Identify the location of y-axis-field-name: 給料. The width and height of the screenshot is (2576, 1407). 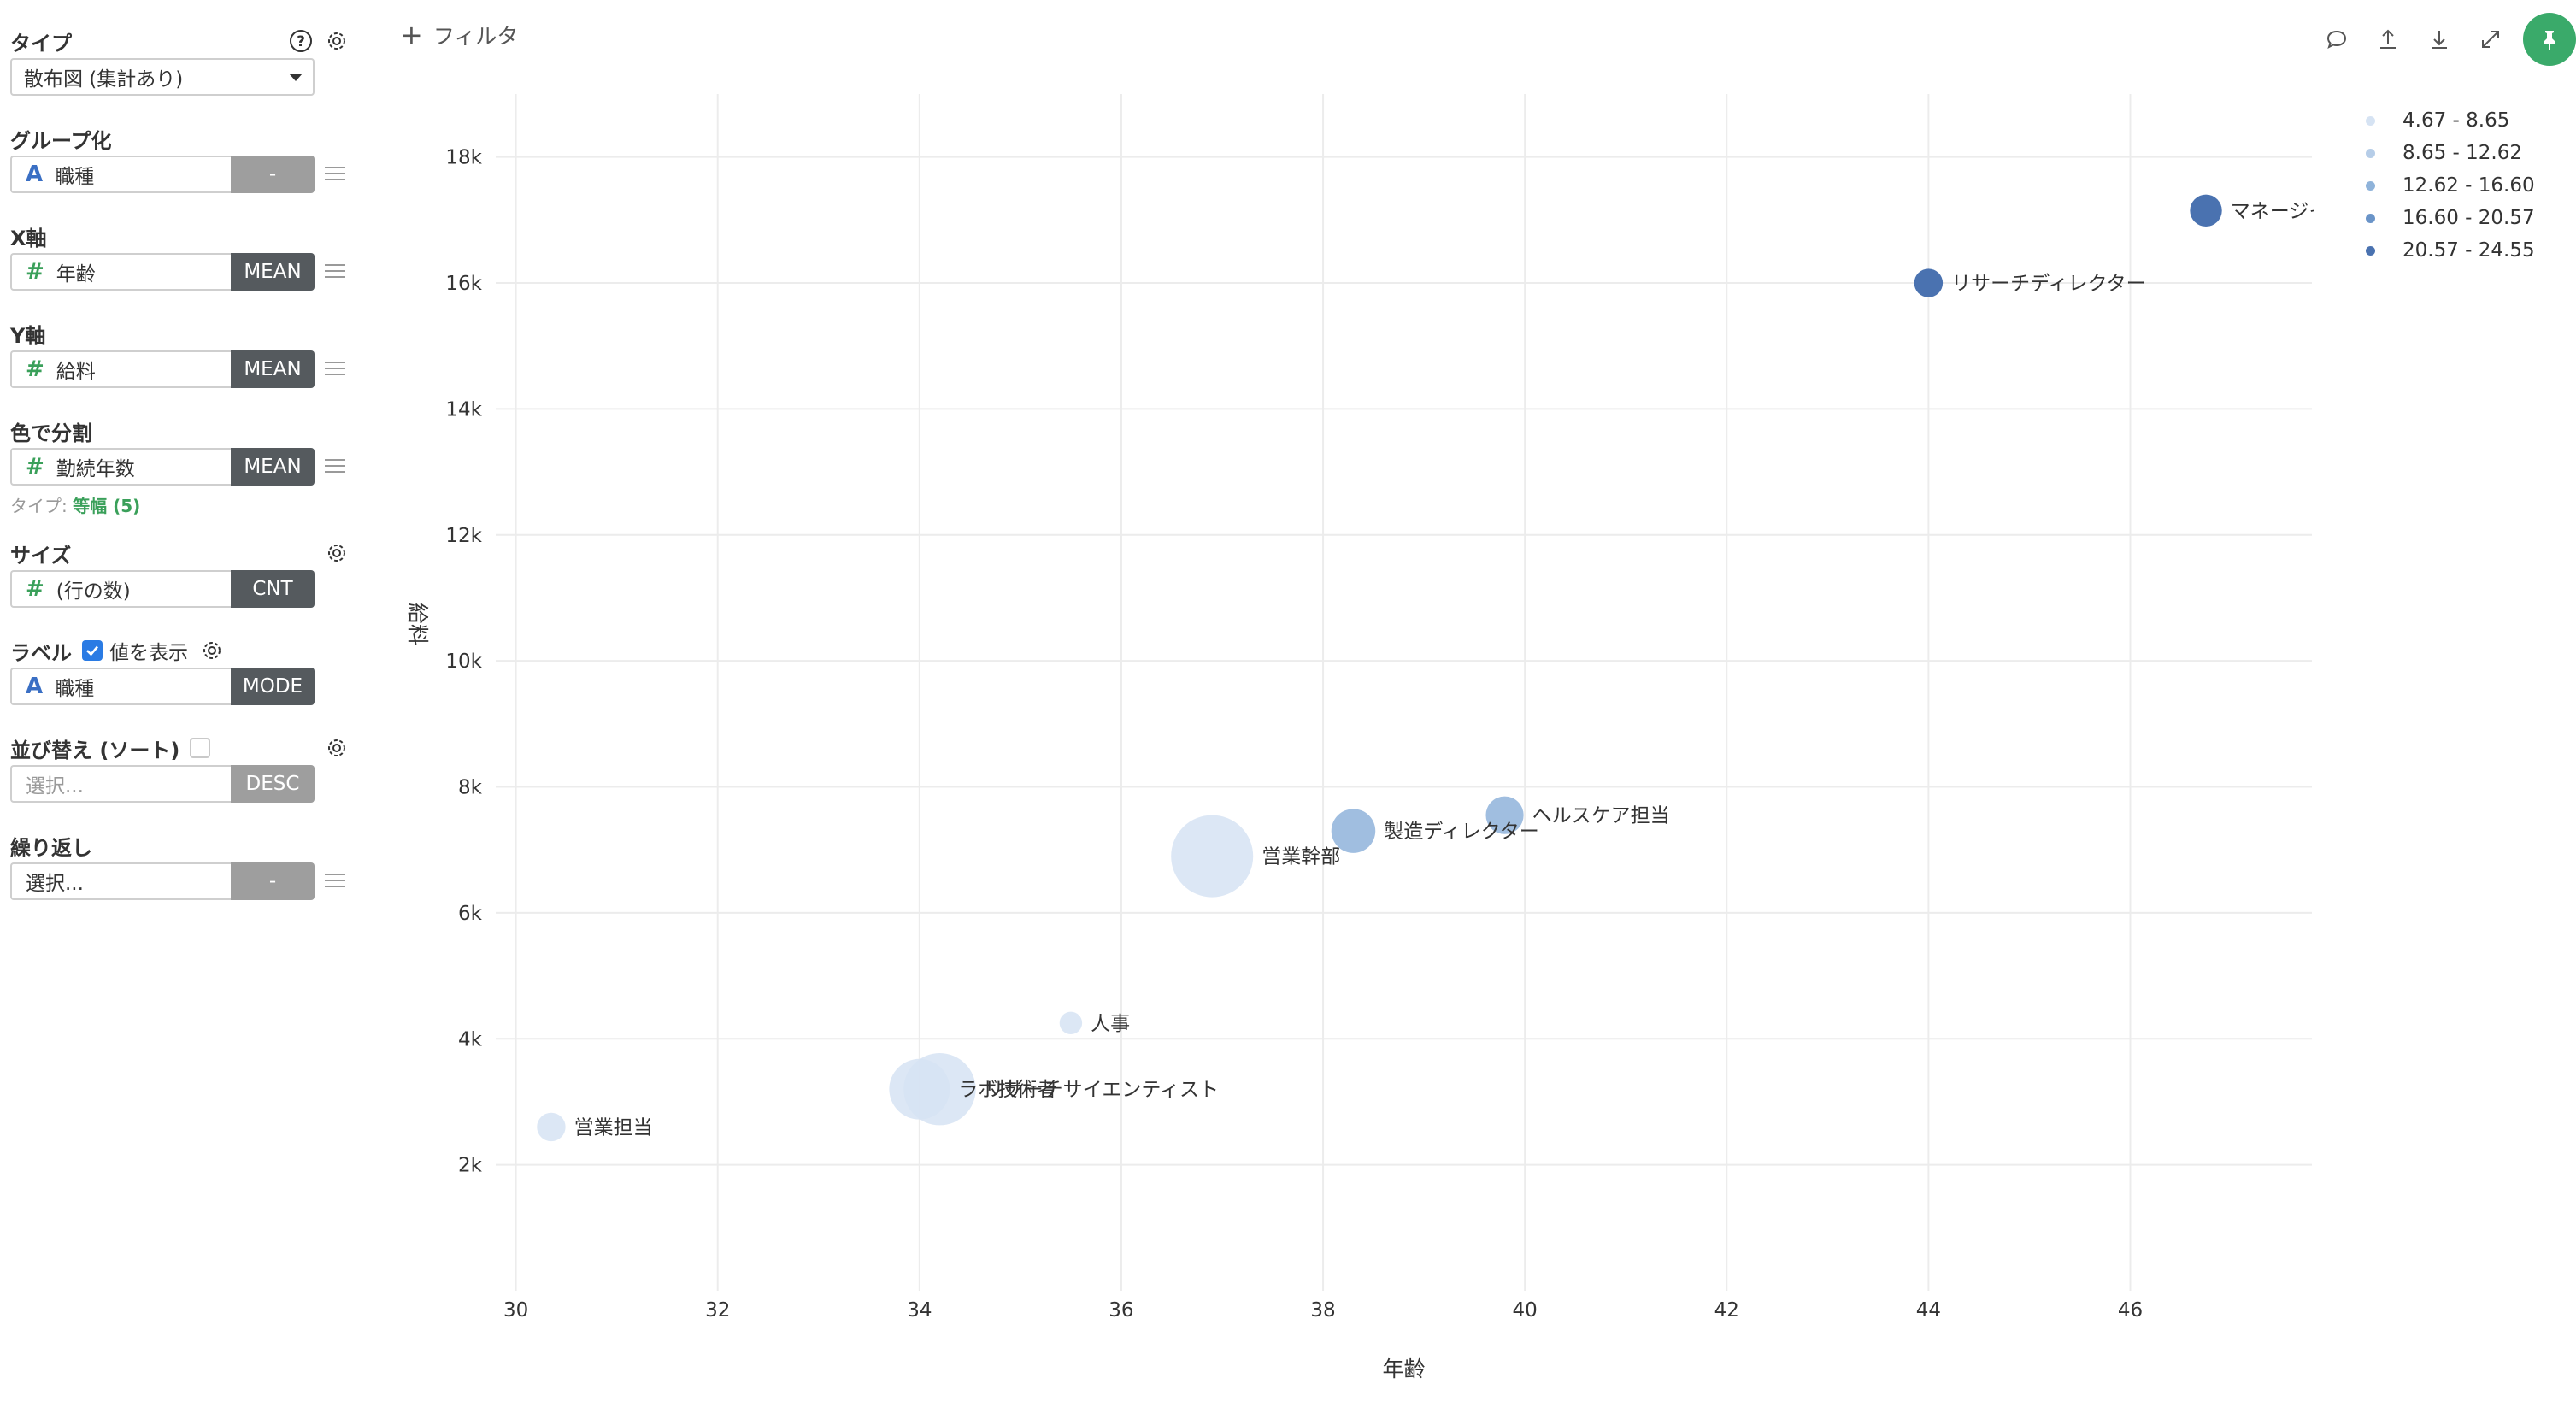
(76, 372).